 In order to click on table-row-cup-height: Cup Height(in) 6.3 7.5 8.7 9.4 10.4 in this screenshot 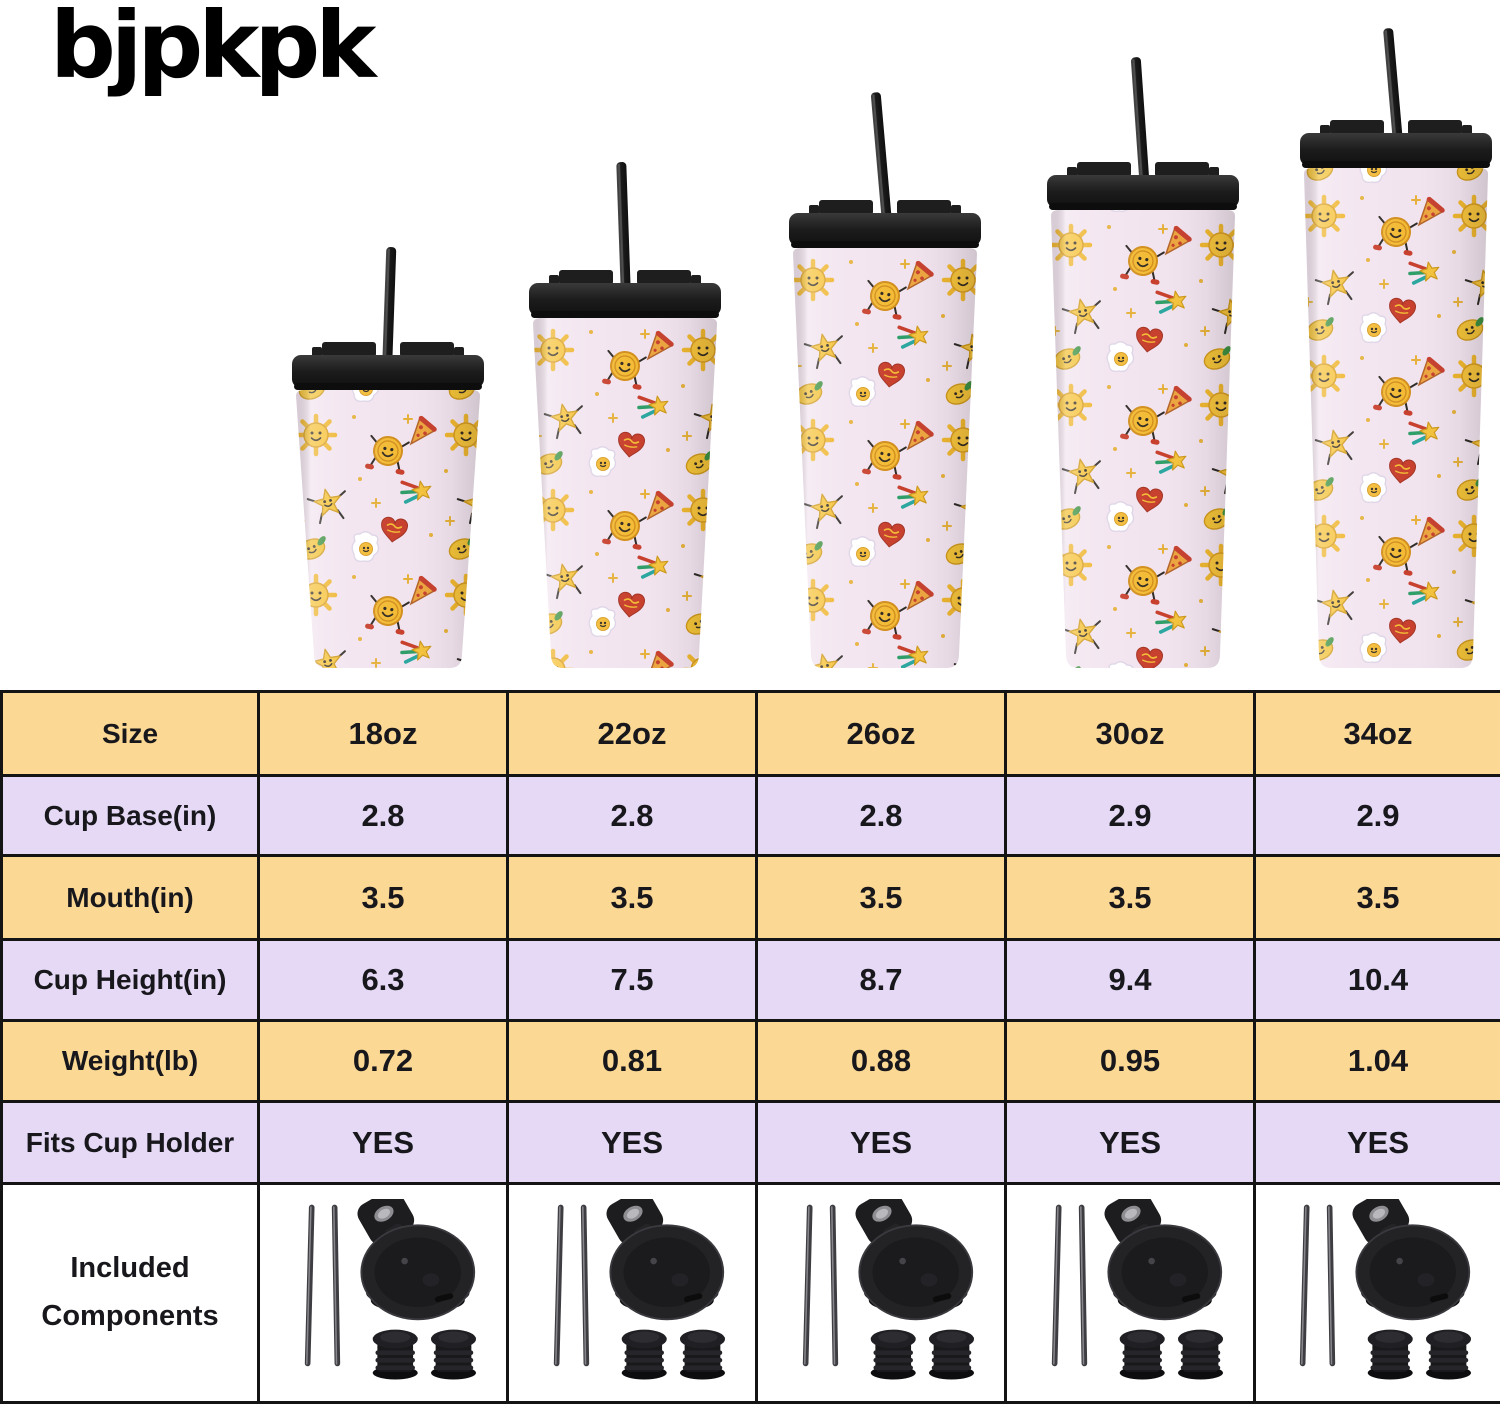, I will do `click(750, 980)`.